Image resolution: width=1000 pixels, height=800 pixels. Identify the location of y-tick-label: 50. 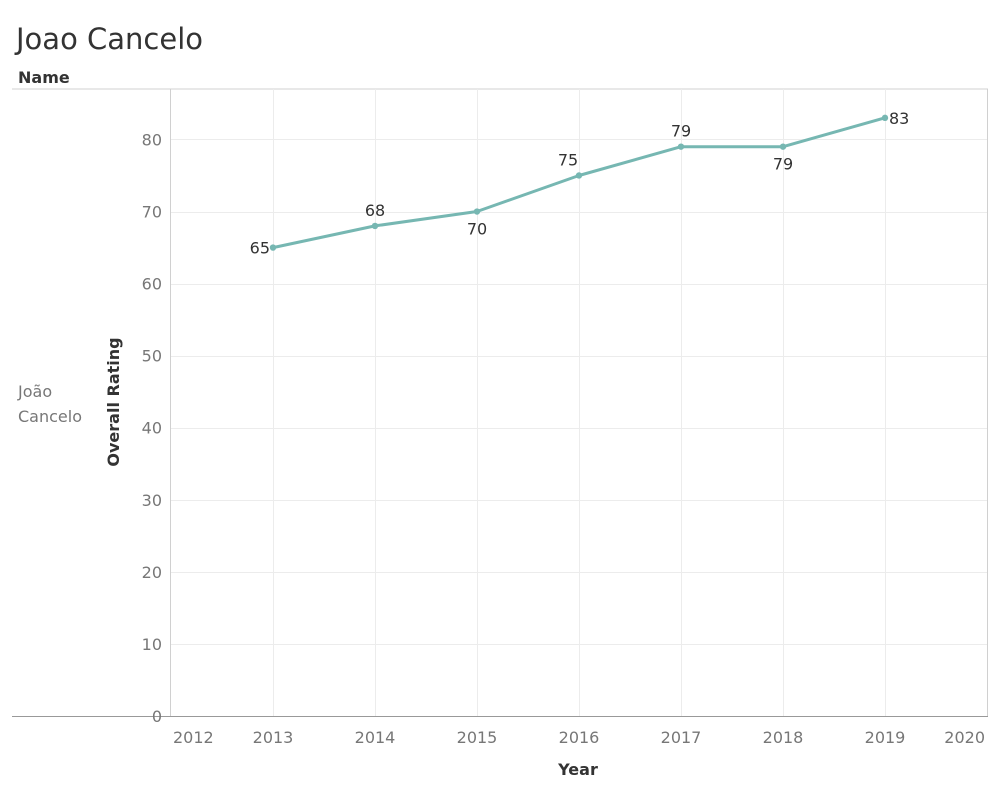
(152, 356).